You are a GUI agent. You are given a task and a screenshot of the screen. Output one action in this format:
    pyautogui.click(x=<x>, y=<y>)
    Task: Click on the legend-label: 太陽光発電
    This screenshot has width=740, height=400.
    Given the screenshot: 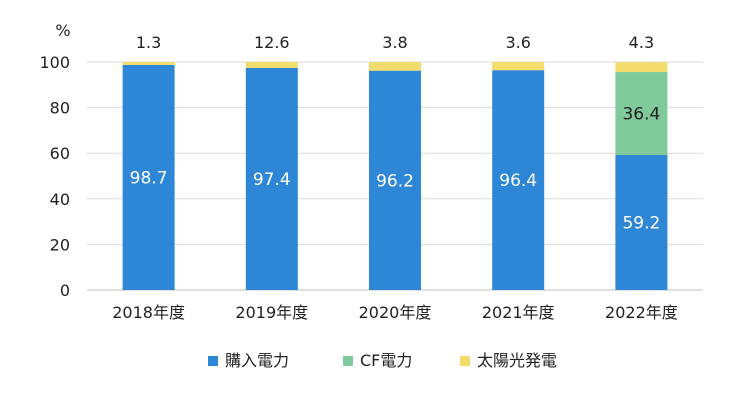 What is the action you would take?
    pyautogui.click(x=517, y=360)
    